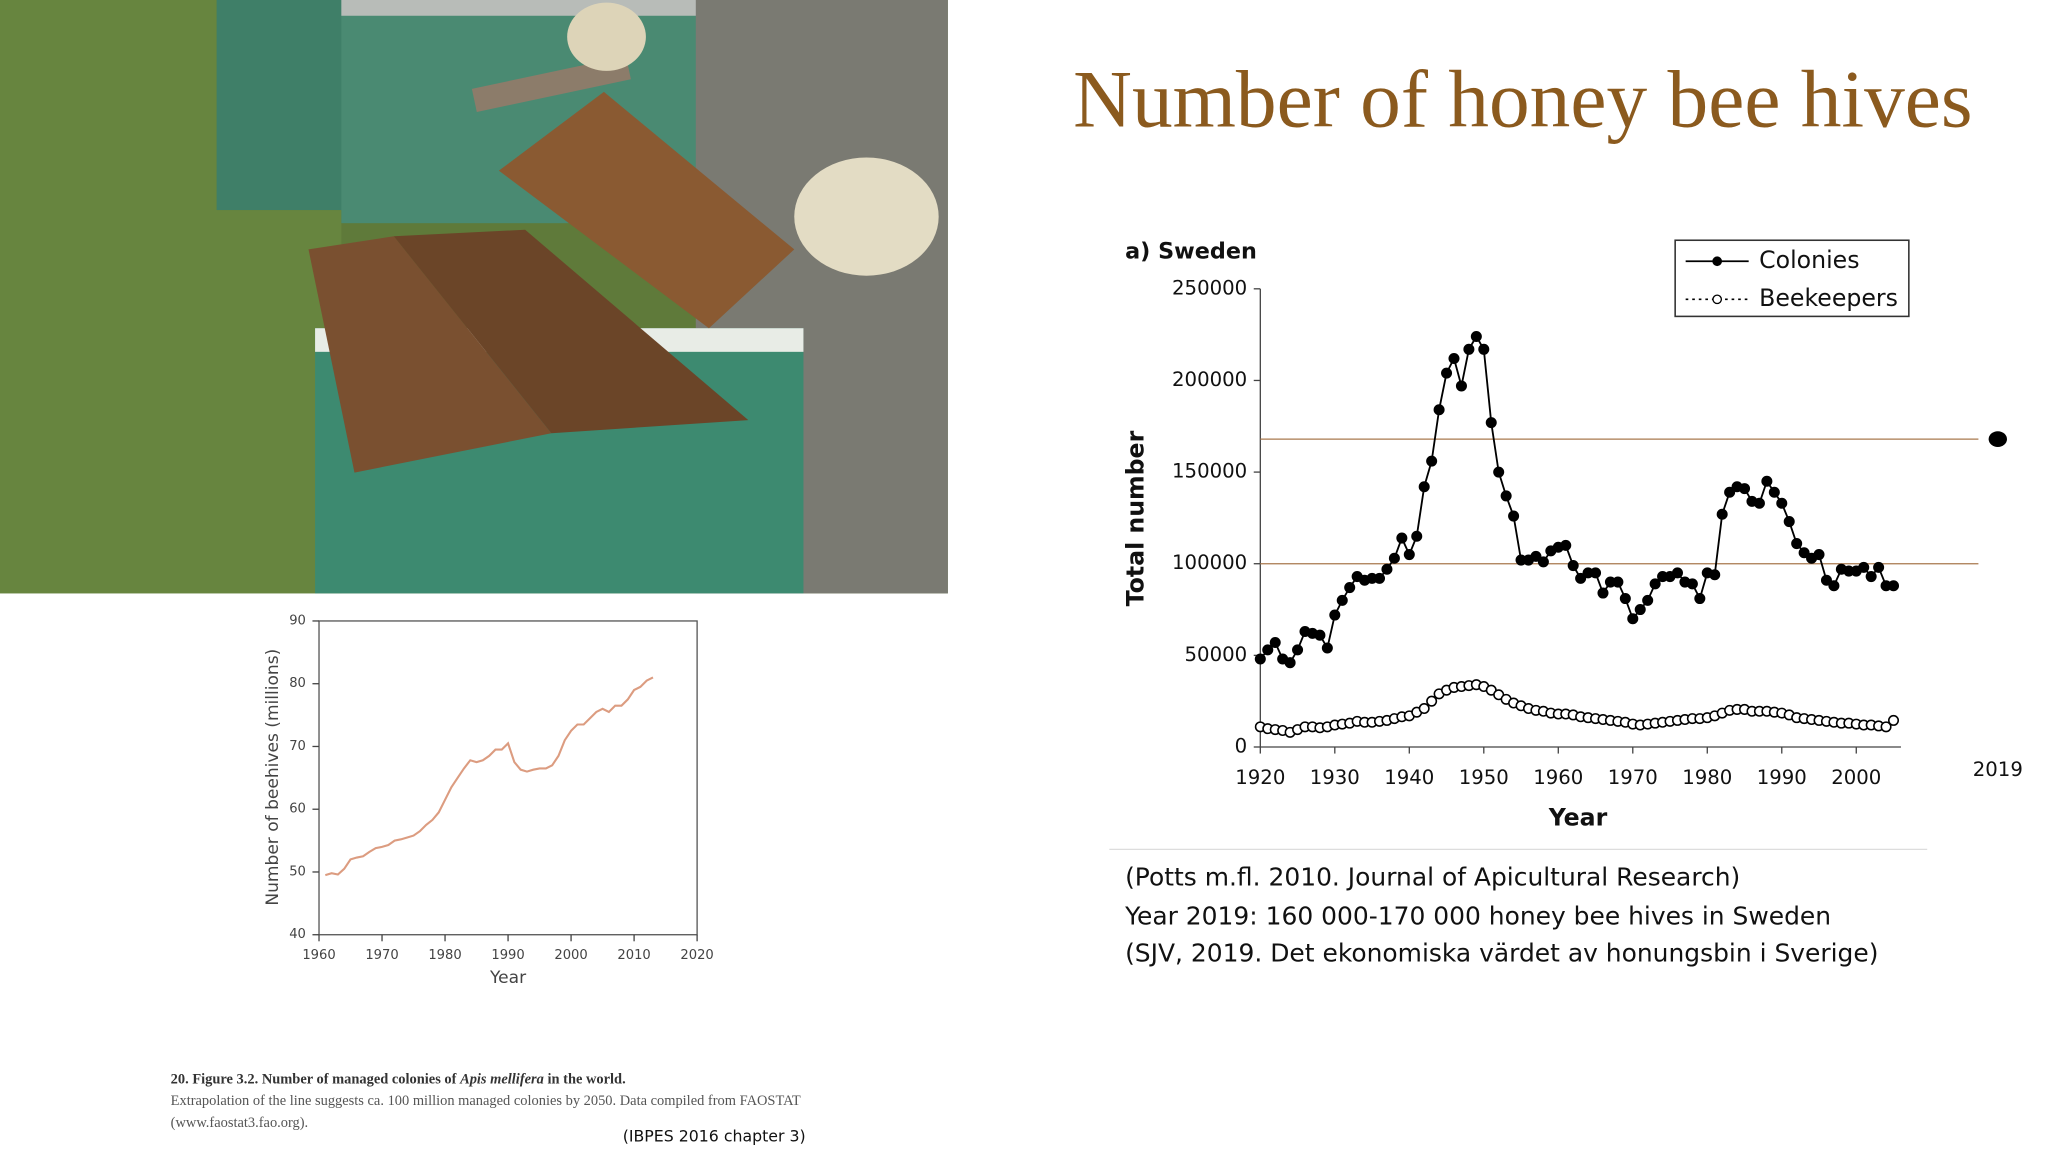 This screenshot has height=1152, width=2048. I want to click on y-tick-label: 40, so click(297, 934).